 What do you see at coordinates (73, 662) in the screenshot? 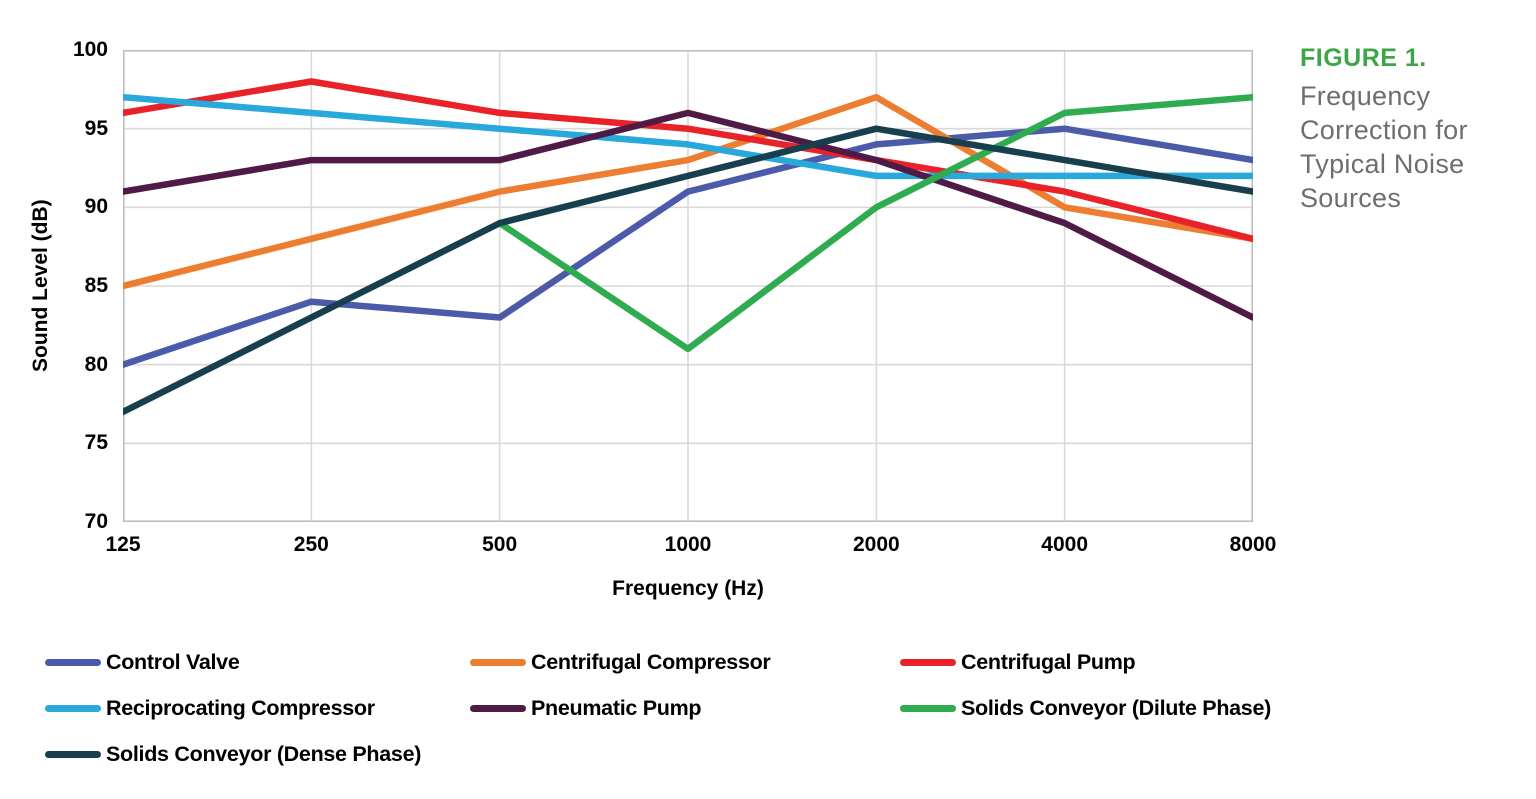
I see `legend-swatch-control-valve` at bounding box center [73, 662].